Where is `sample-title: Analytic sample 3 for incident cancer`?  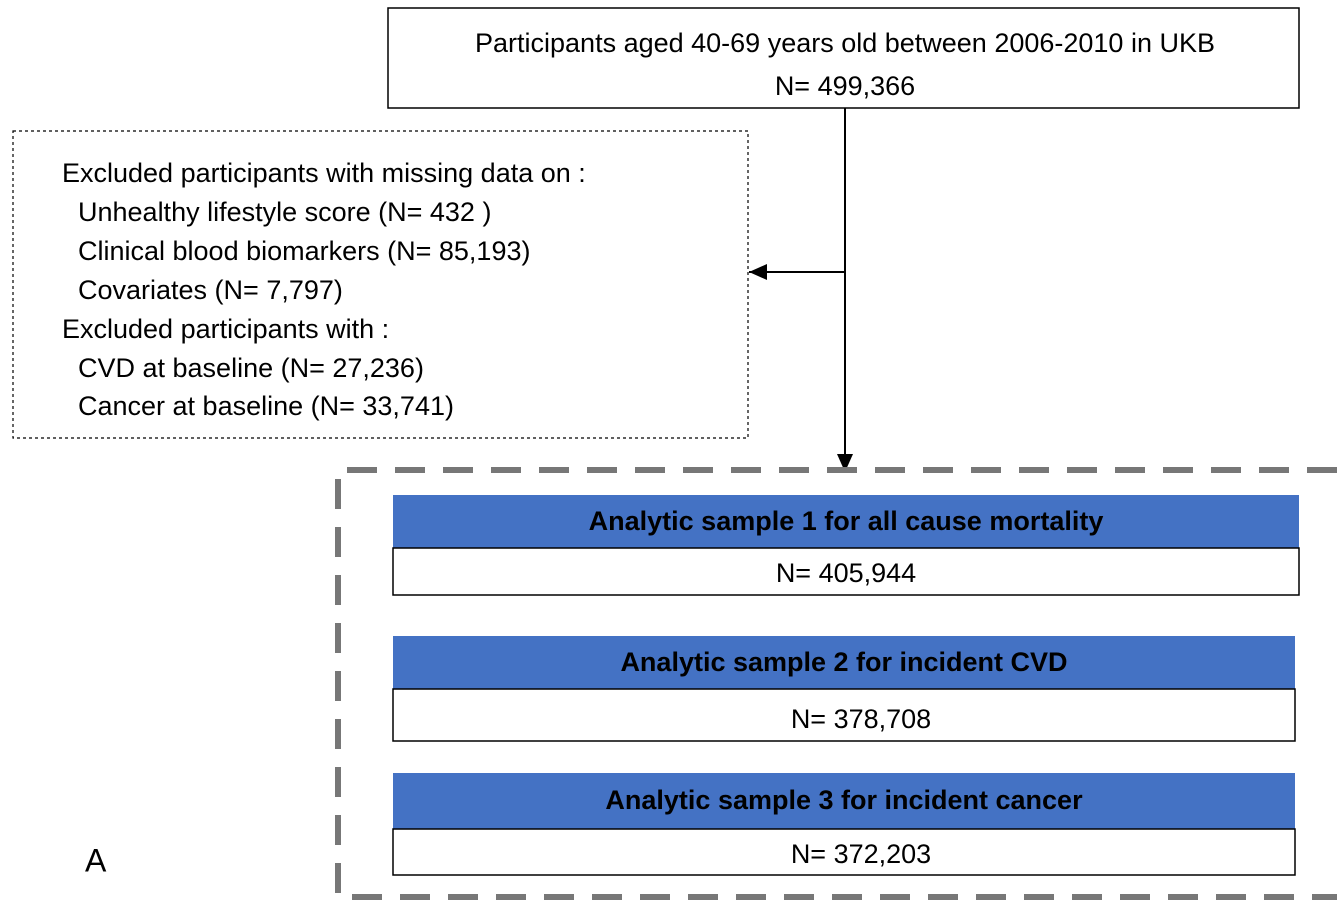 sample-title: Analytic sample 3 for incident cancer is located at coordinates (844, 800).